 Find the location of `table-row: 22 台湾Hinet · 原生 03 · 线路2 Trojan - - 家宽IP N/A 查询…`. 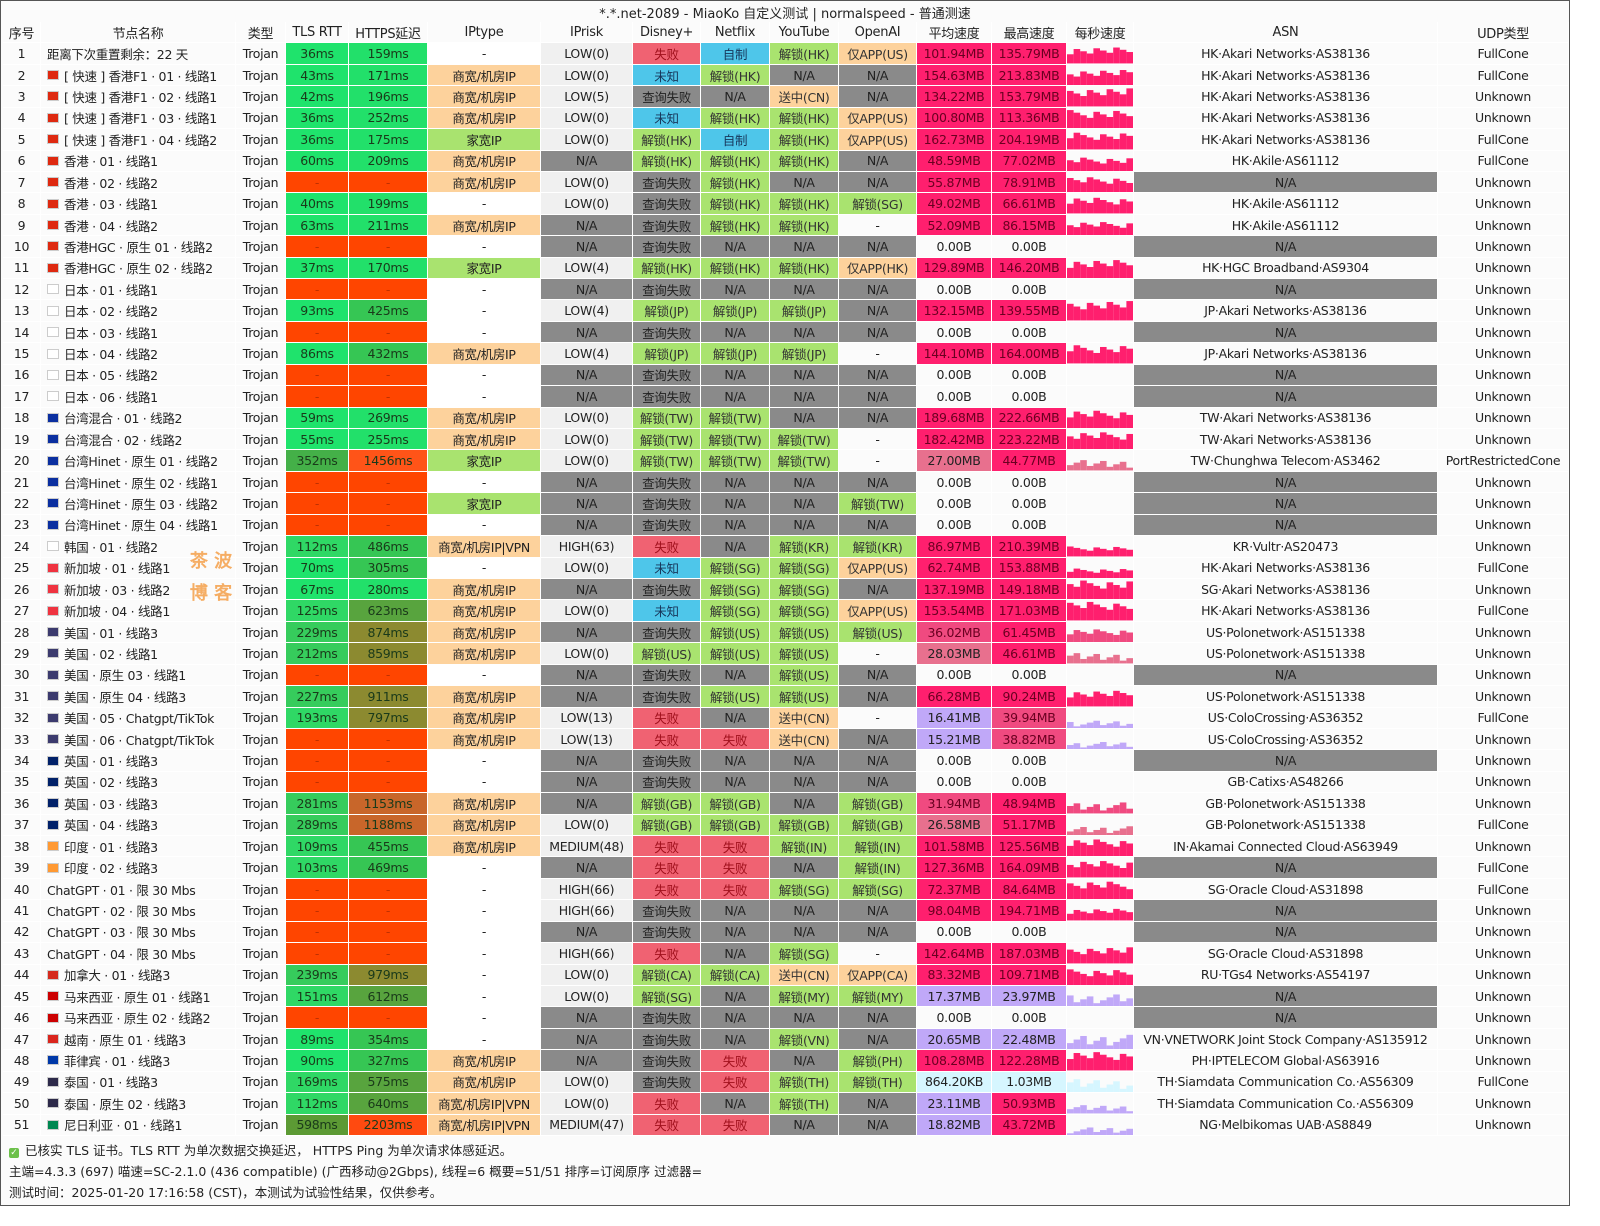

table-row: 22 台湾Hinet · 原生 03 · 线路2 Trojan - - 家宽IP N/A 查询… is located at coordinates (786, 504).